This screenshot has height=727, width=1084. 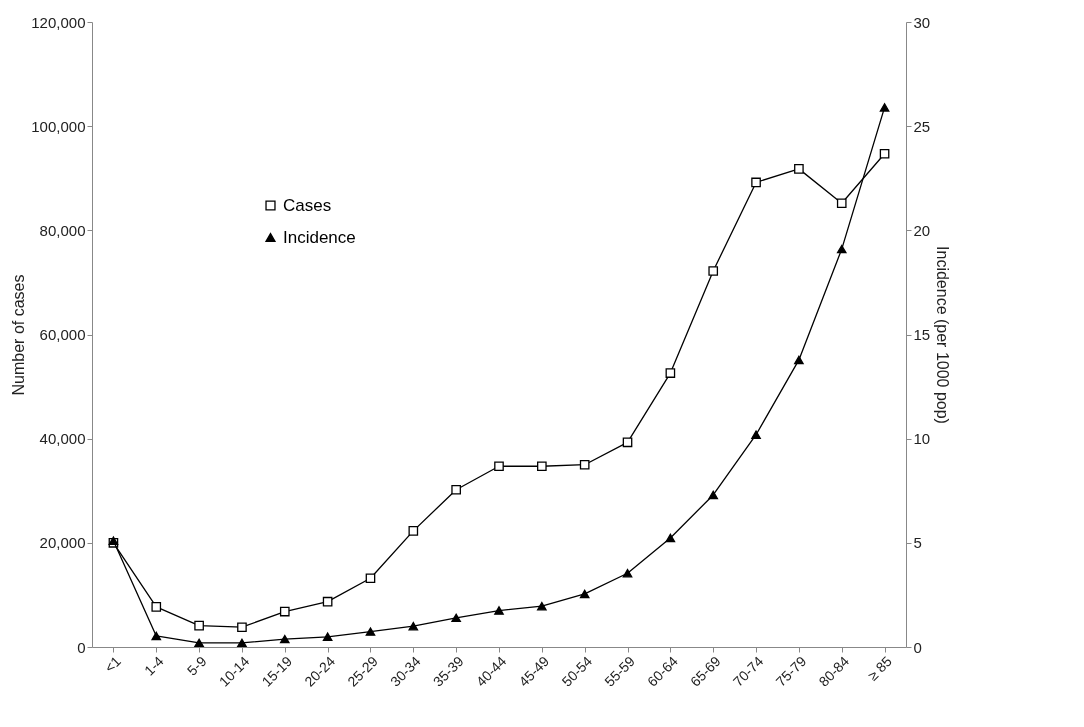 I want to click on y-axis-title: Number of cases, so click(x=19, y=335).